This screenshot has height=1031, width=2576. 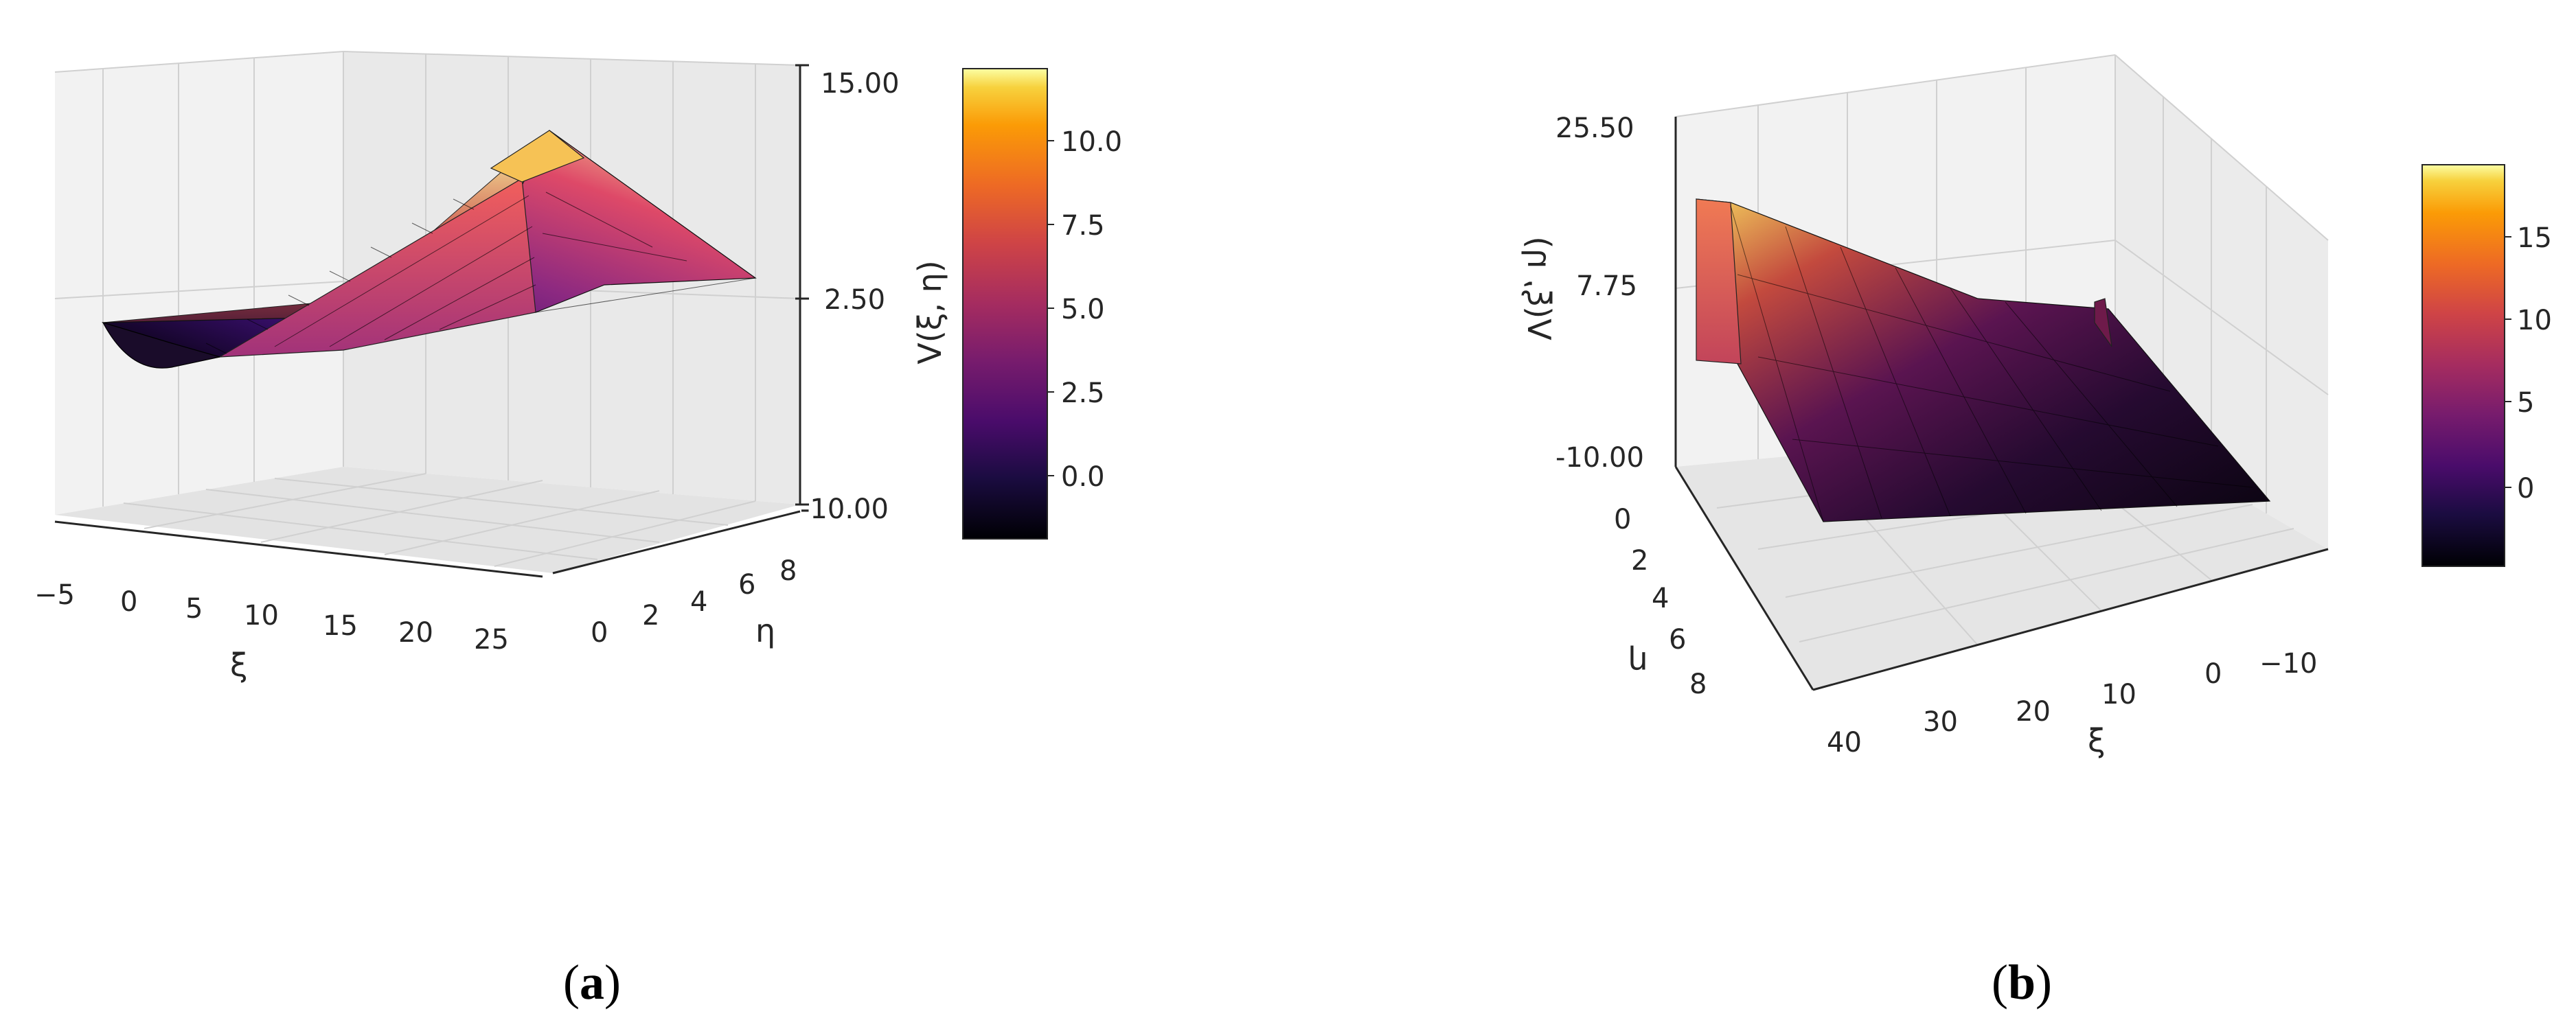 I want to click on x-tick-b-5: −10, so click(x=2288, y=664).